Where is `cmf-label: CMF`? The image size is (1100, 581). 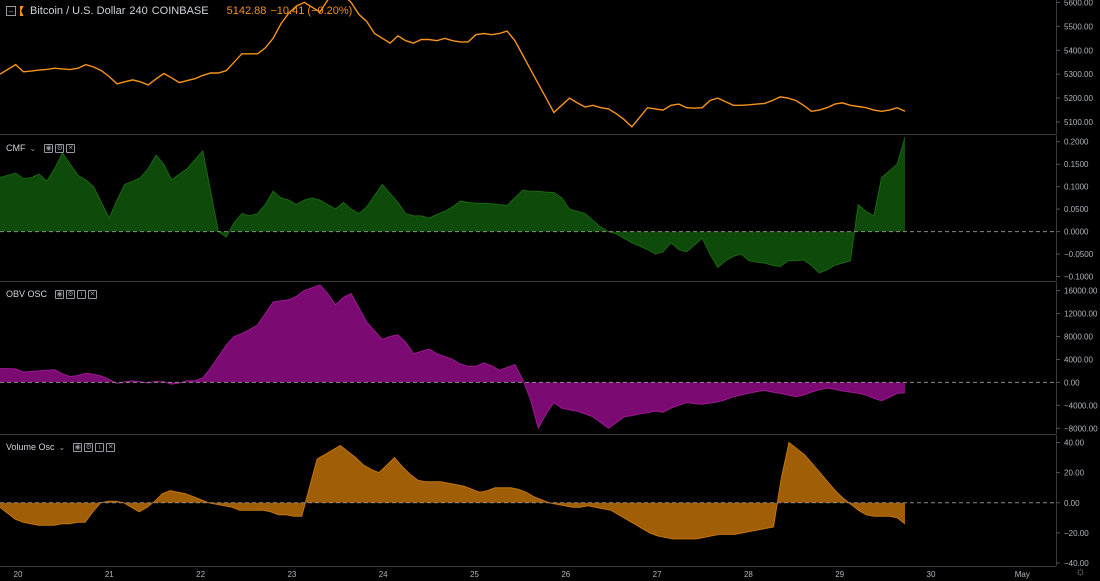 cmf-label: CMF is located at coordinates (16, 148).